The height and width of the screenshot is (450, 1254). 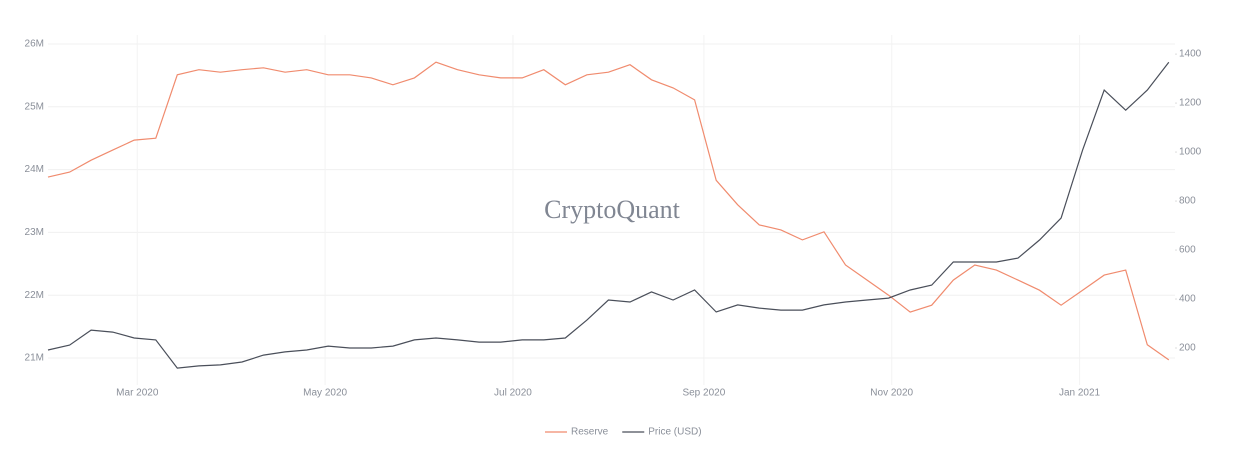 What do you see at coordinates (1190, 152) in the screenshot?
I see `y2-tick-label: 1000` at bounding box center [1190, 152].